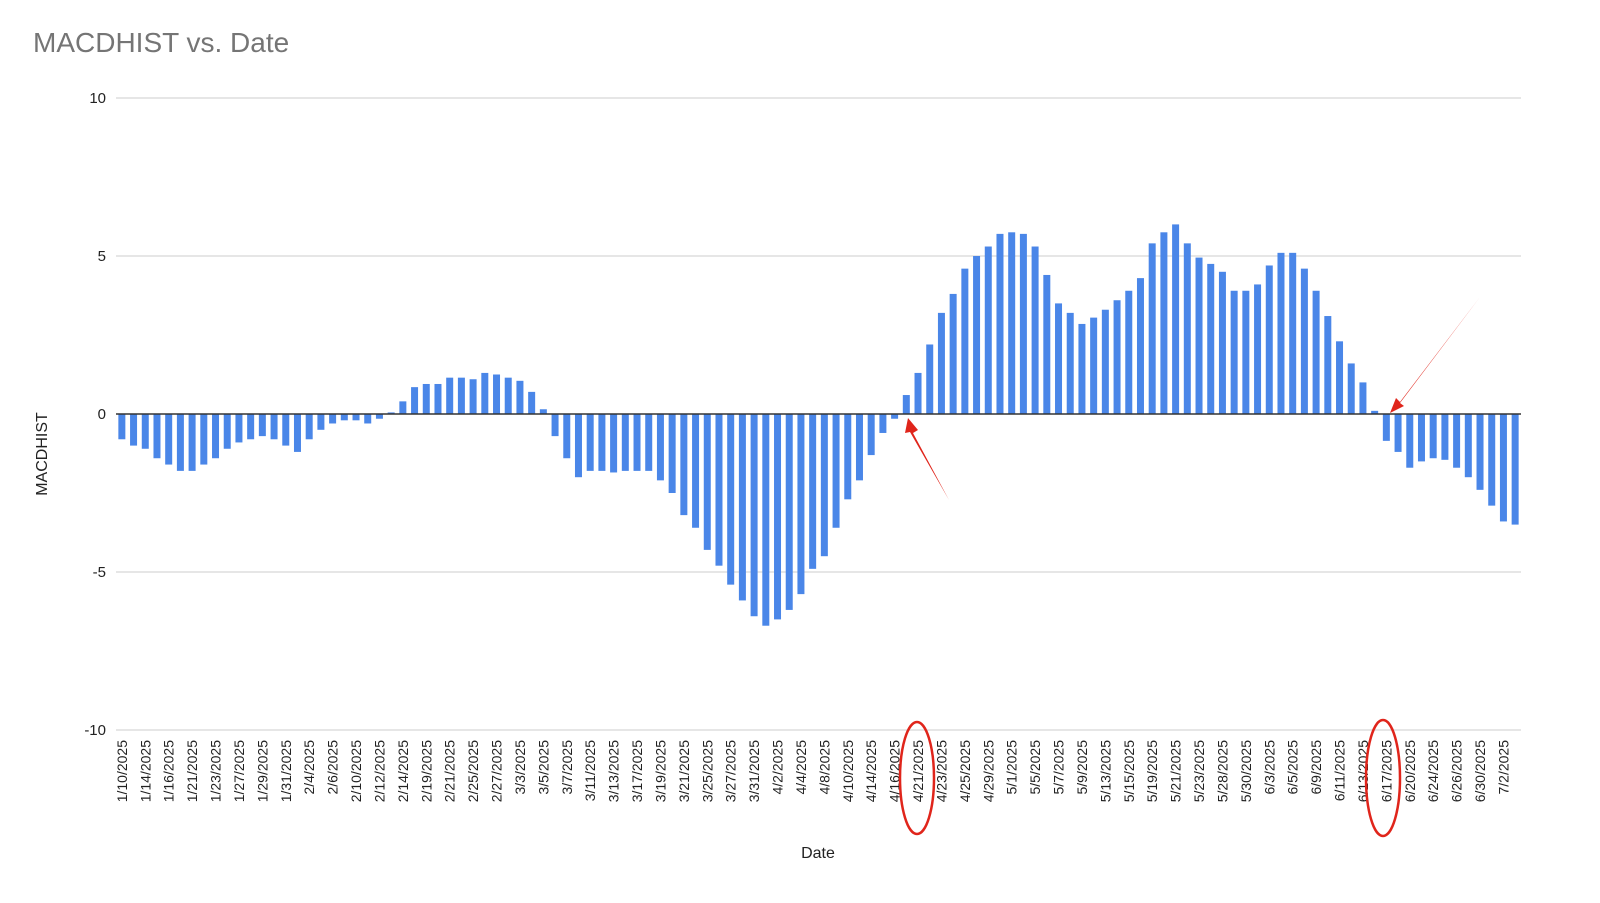 Image resolution: width=1600 pixels, height=903 pixels. I want to click on x-tick-label: 6/26/2025, so click(1457, 771).